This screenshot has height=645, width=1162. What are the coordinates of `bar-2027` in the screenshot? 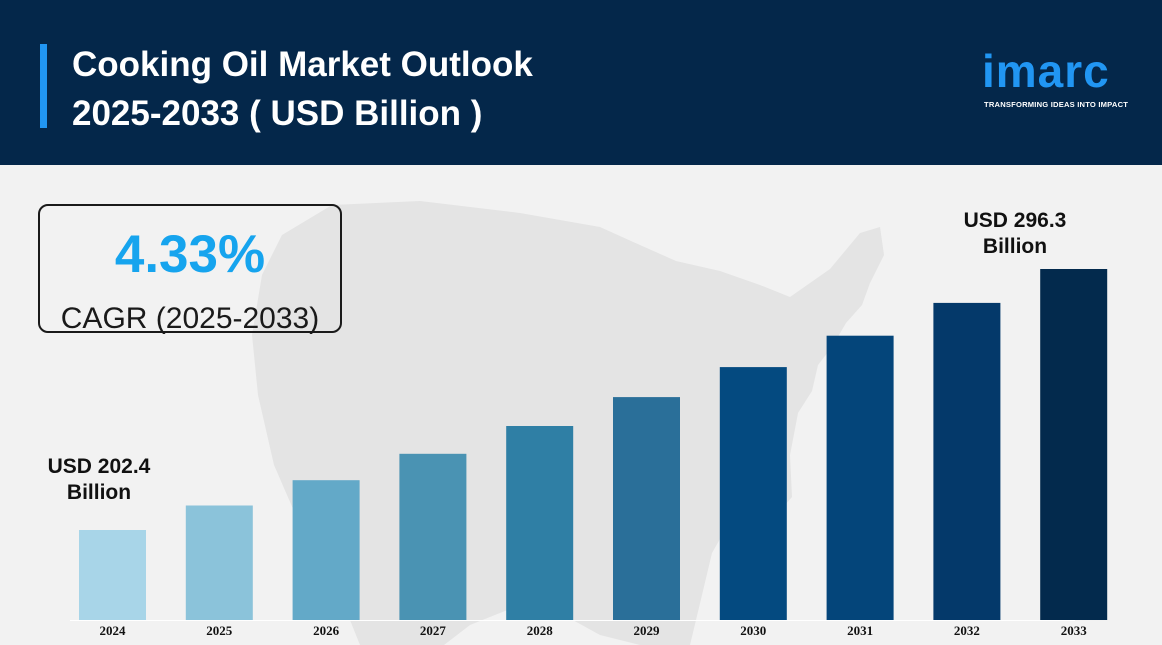 It's located at (433, 536).